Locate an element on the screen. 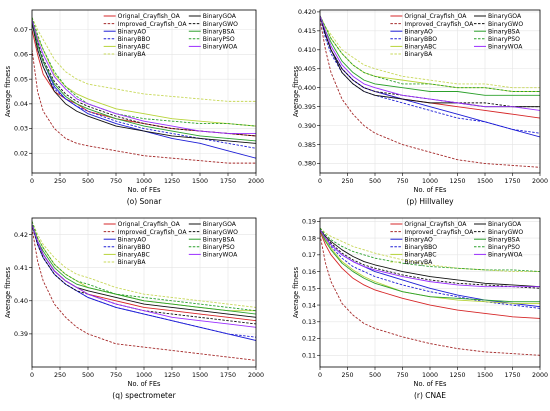 This screenshot has width=550, height=411. y-tick-label: 0.14 is located at coordinates (309, 305).